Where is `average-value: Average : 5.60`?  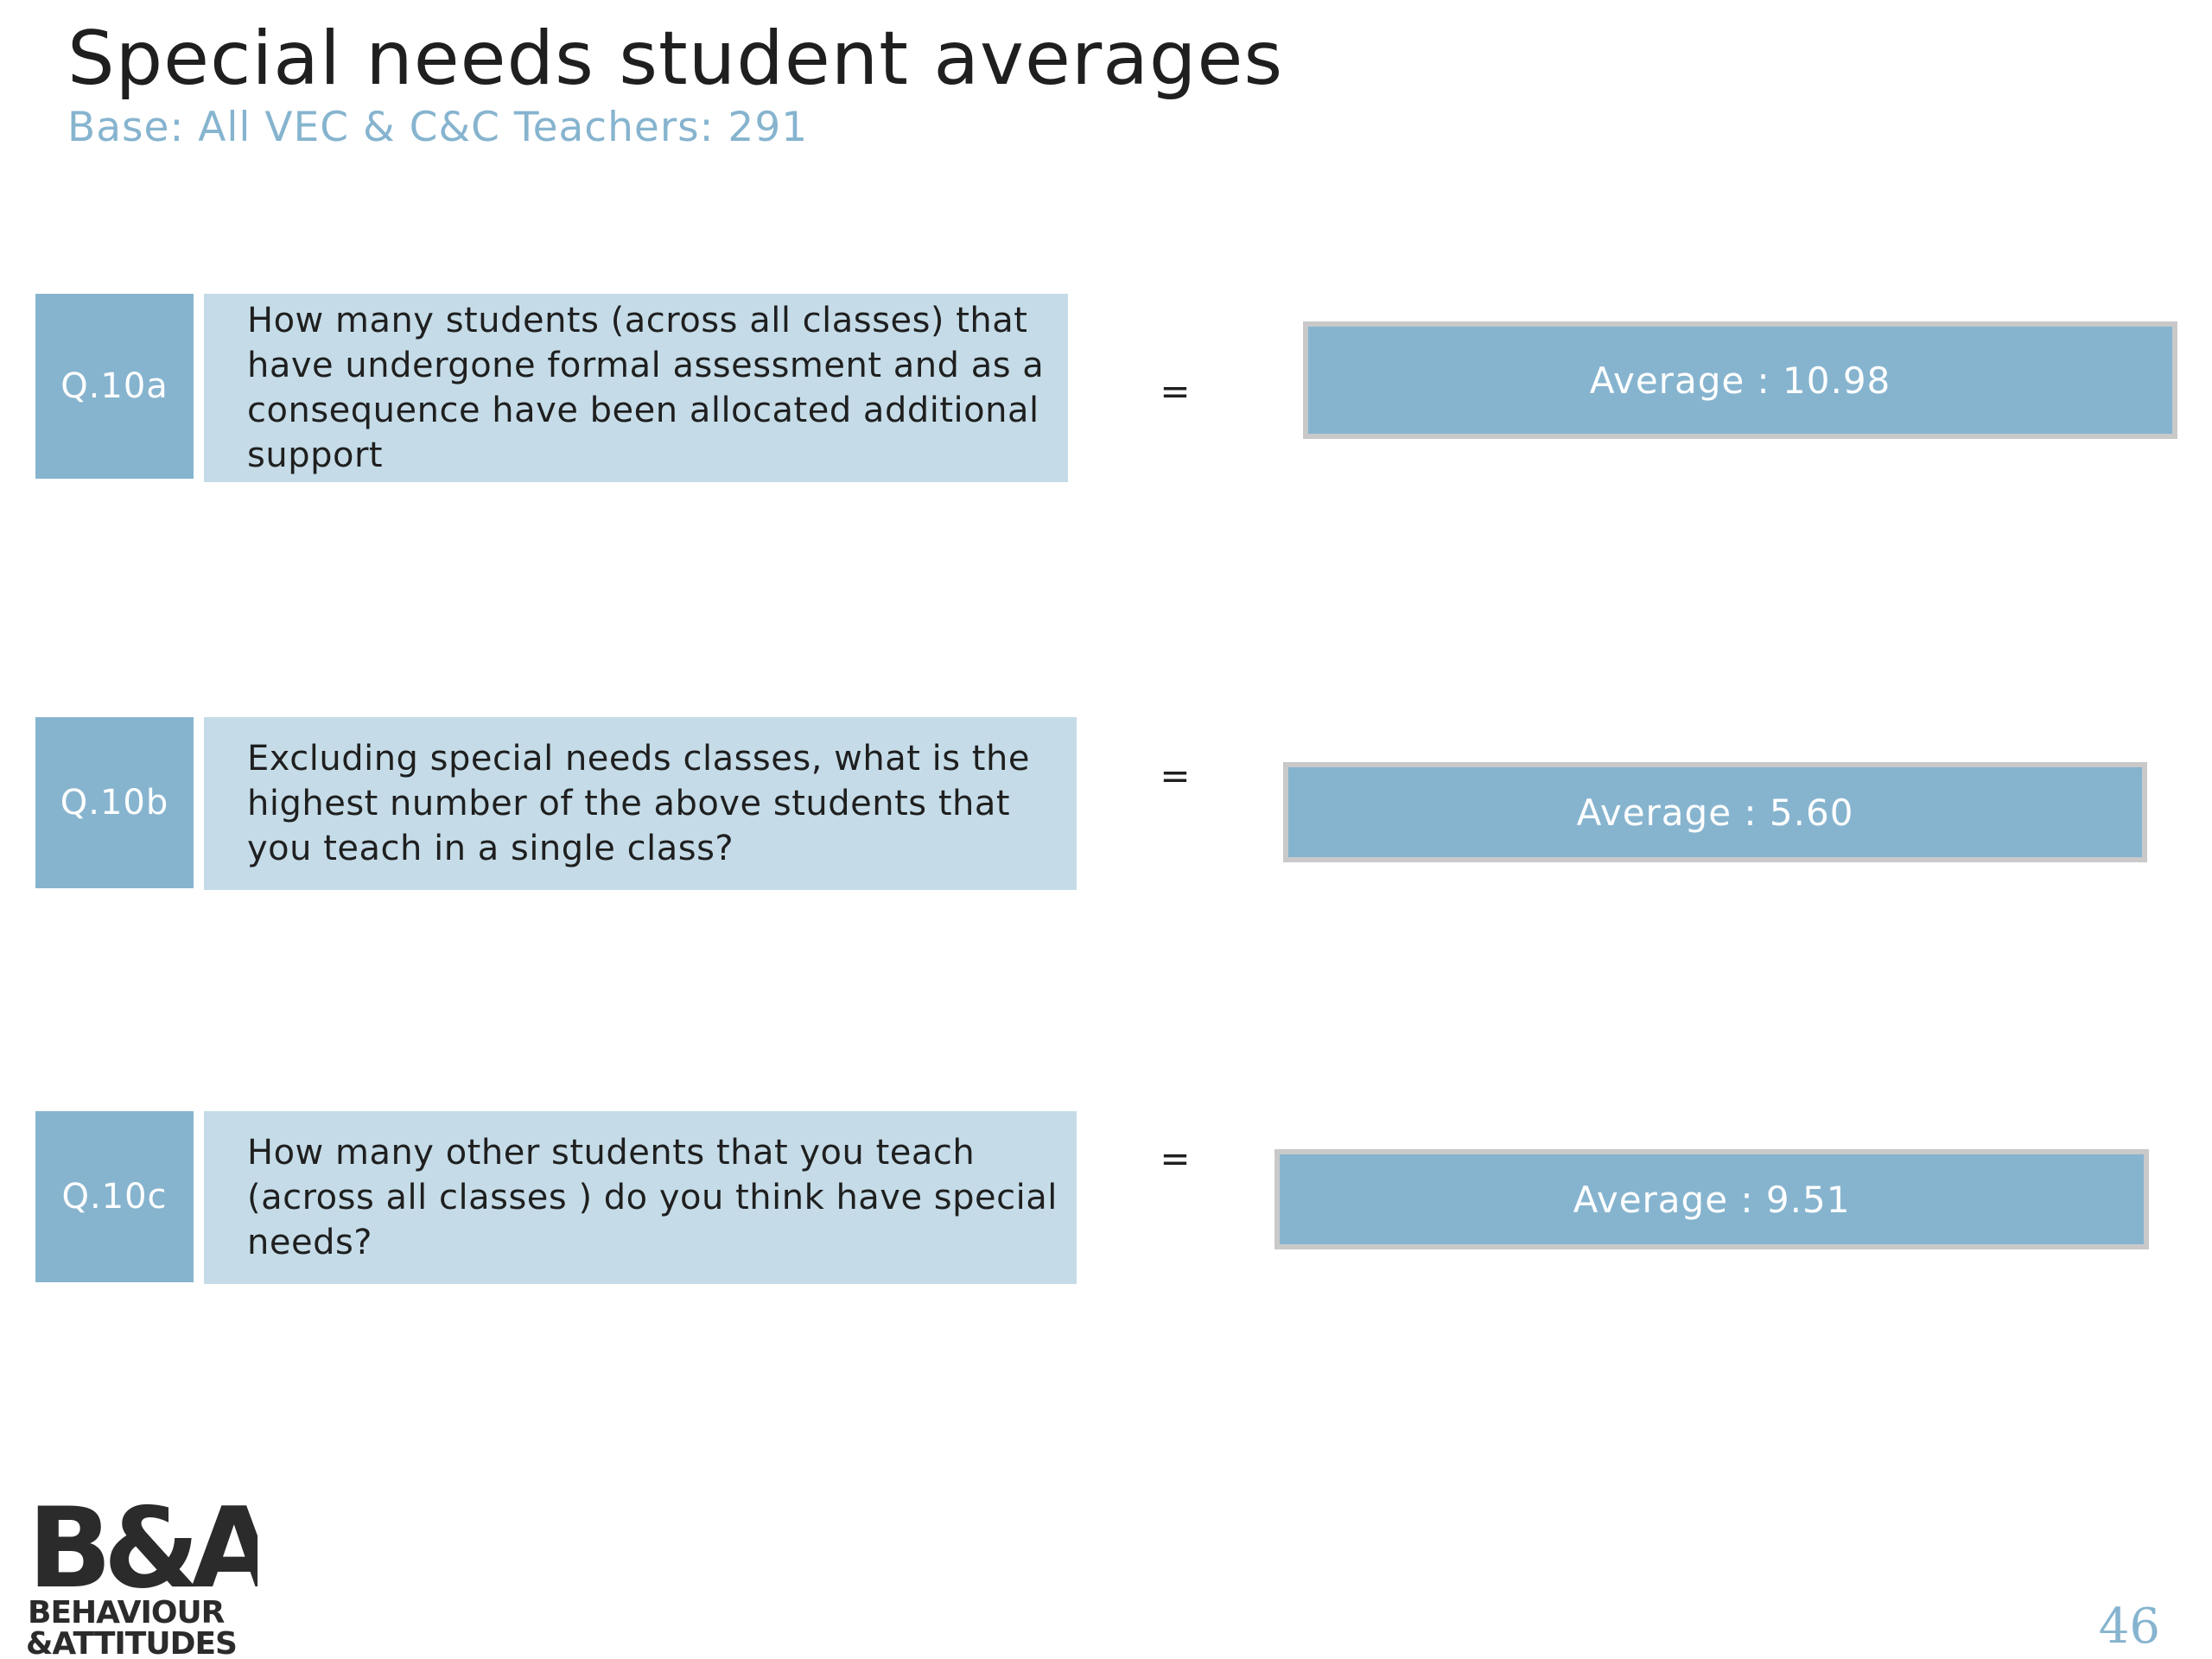 average-value: Average : 5.60 is located at coordinates (1715, 812).